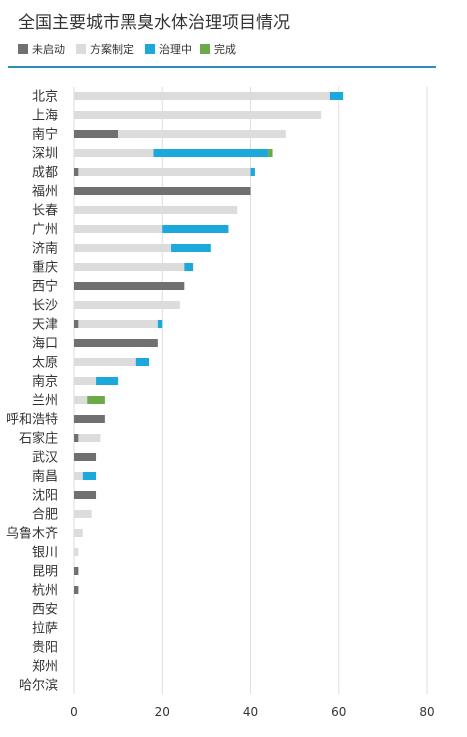  I want to click on title-rule, so click(222, 67).